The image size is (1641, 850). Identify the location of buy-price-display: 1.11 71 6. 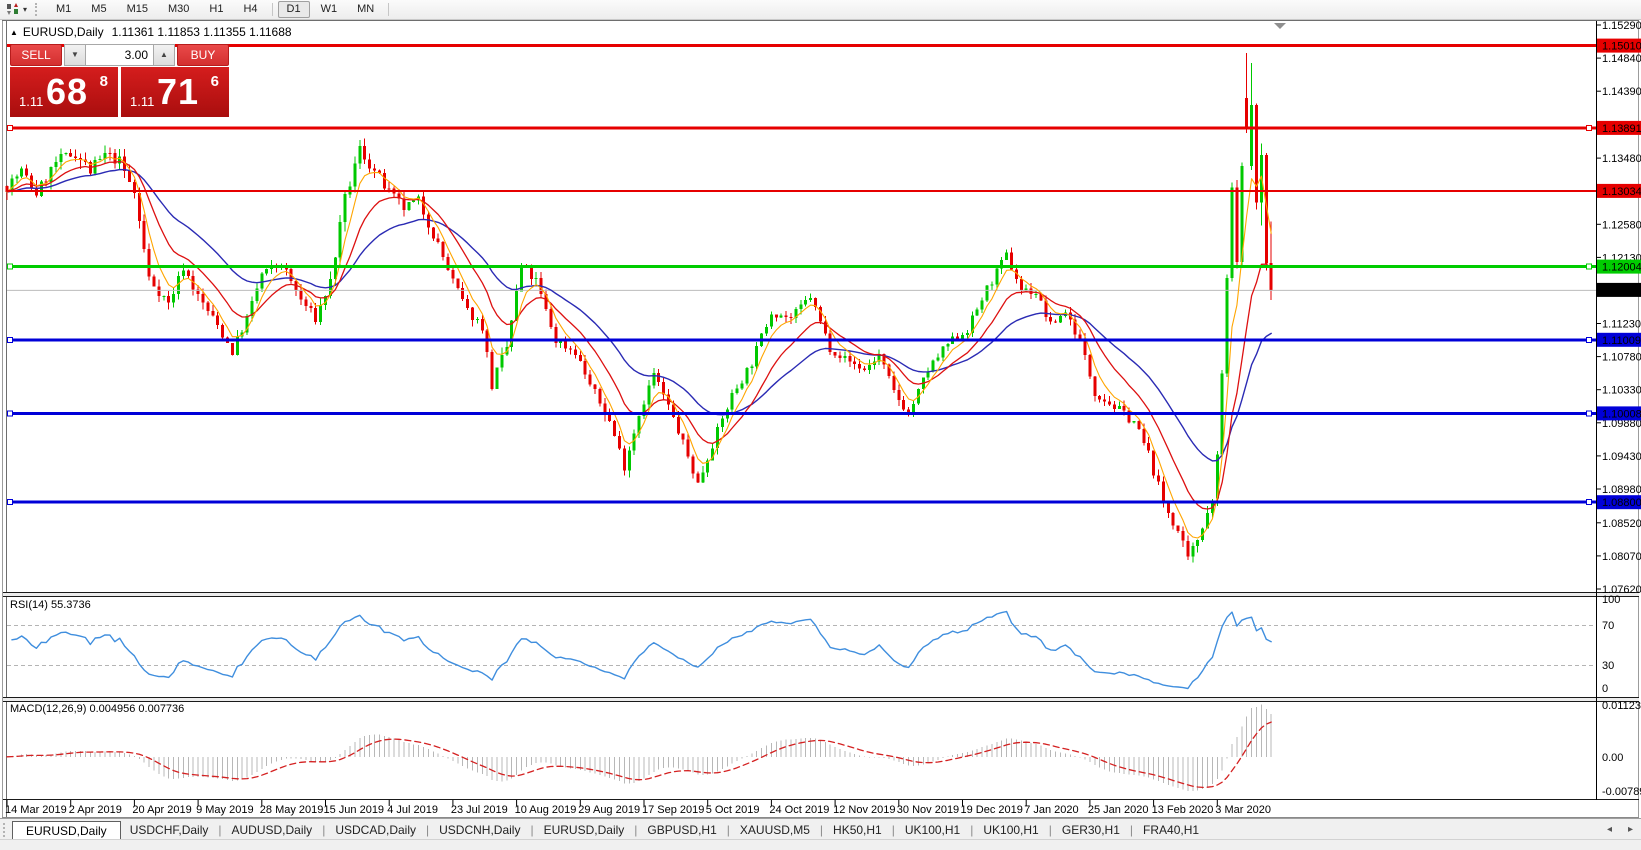
(175, 92).